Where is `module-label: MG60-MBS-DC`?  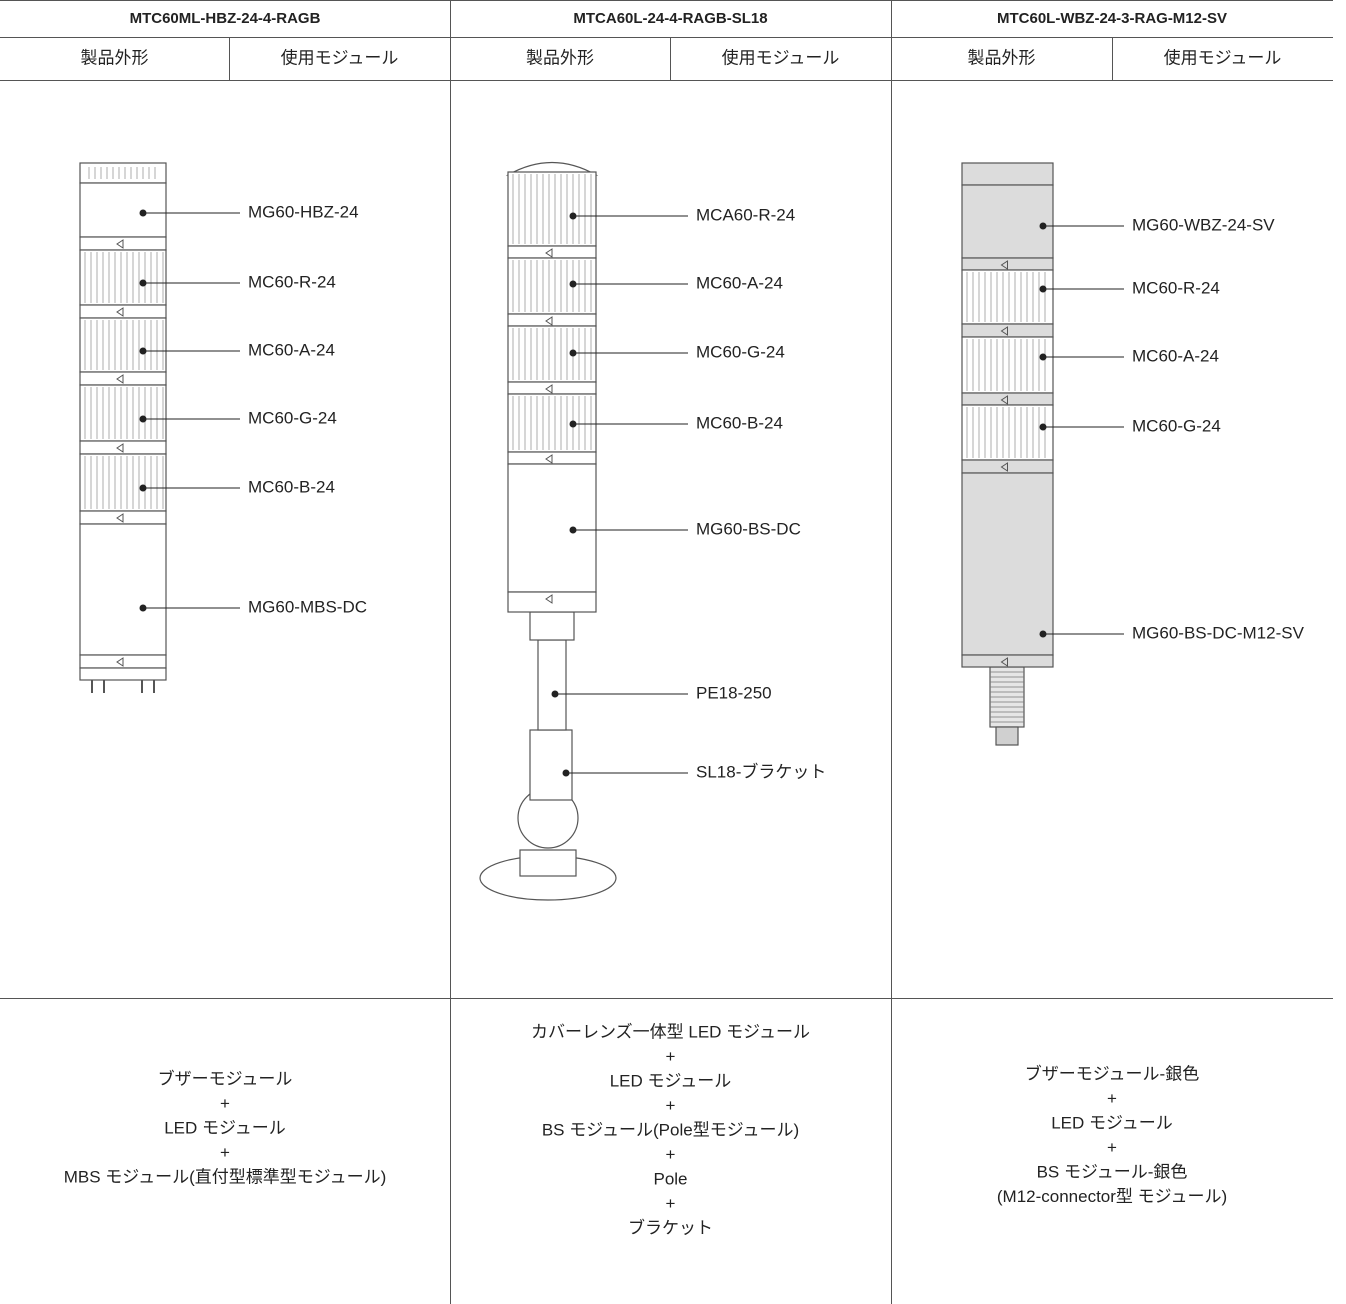 module-label: MG60-MBS-DC is located at coordinates (307, 606).